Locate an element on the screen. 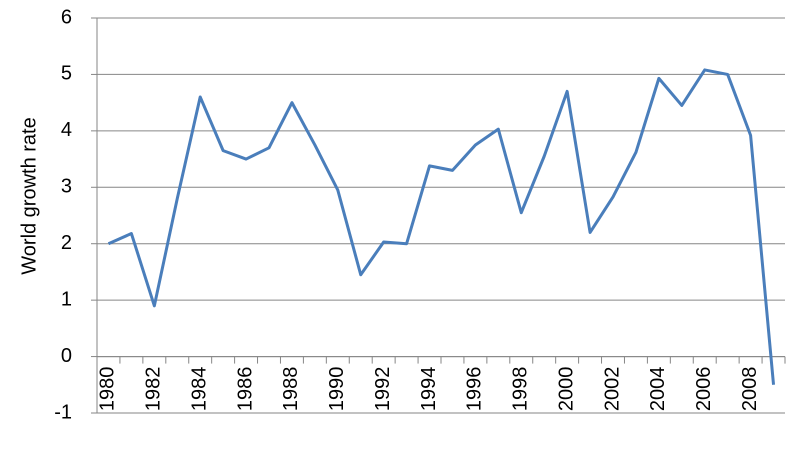 The width and height of the screenshot is (795, 463). x-tick-label: 1982 is located at coordinates (154, 389).